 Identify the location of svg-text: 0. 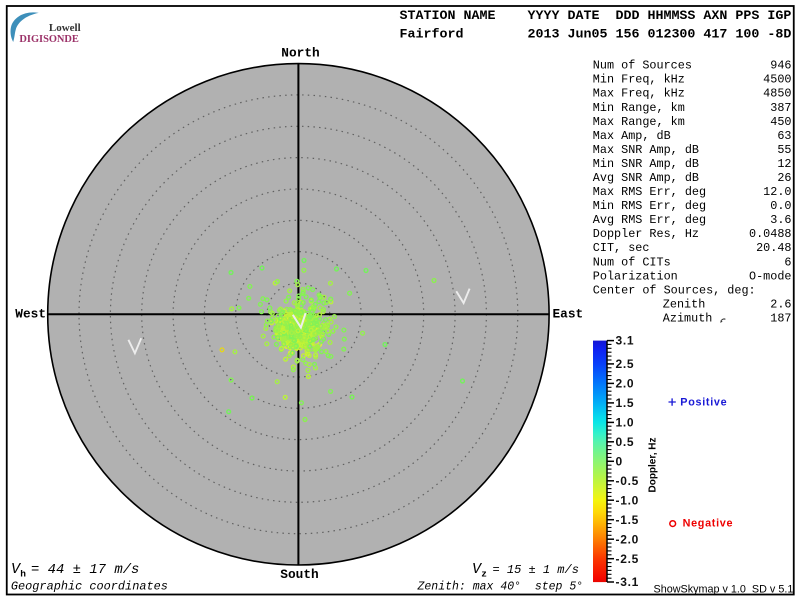
(619, 461).